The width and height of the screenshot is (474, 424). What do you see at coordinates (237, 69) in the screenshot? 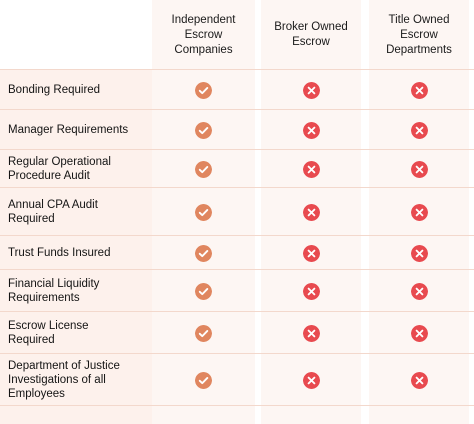
I see `header-divider` at bounding box center [237, 69].